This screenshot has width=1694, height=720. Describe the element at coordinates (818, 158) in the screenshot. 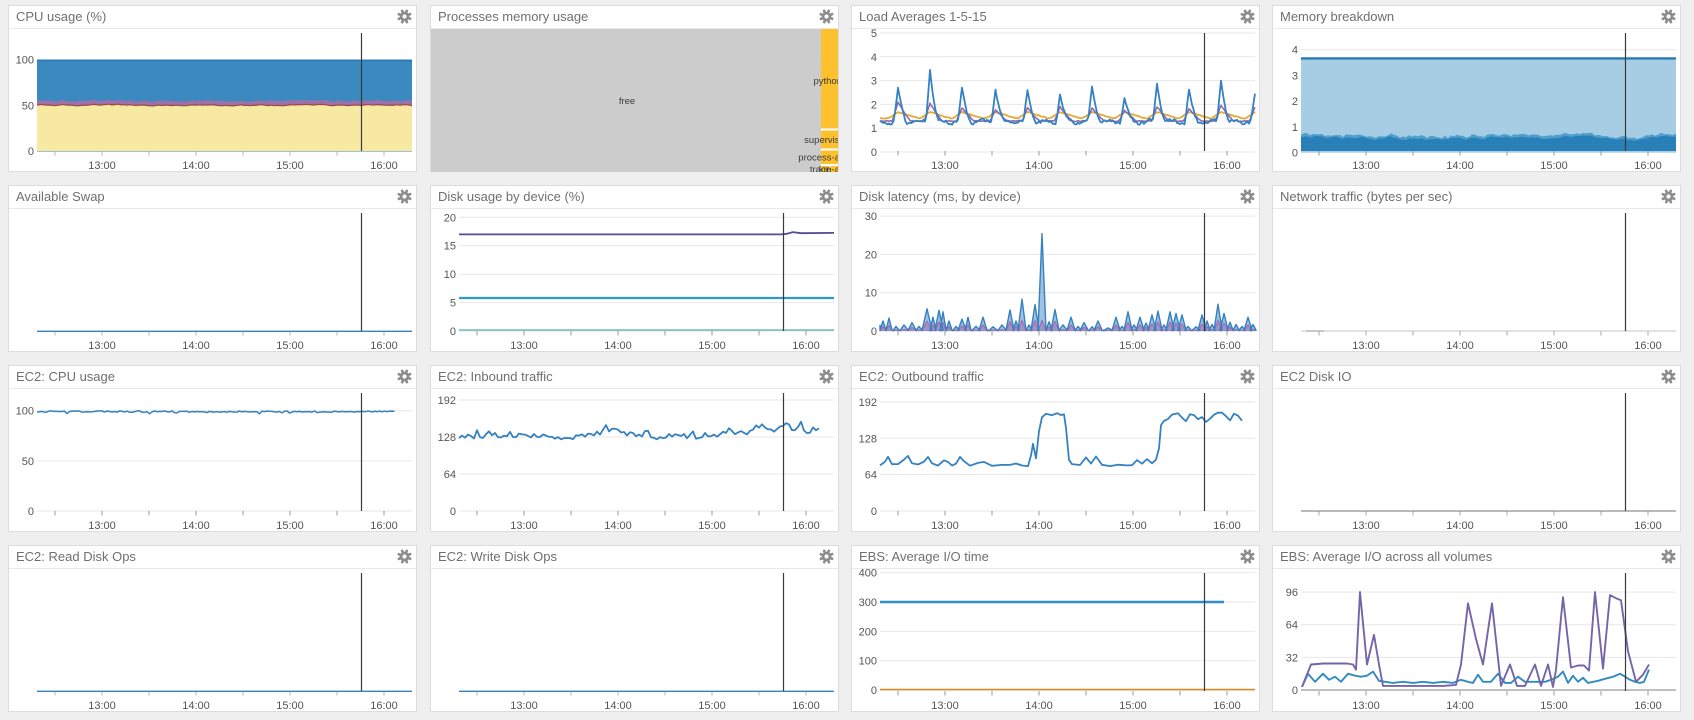

I see `svg-text: process-a` at that location.